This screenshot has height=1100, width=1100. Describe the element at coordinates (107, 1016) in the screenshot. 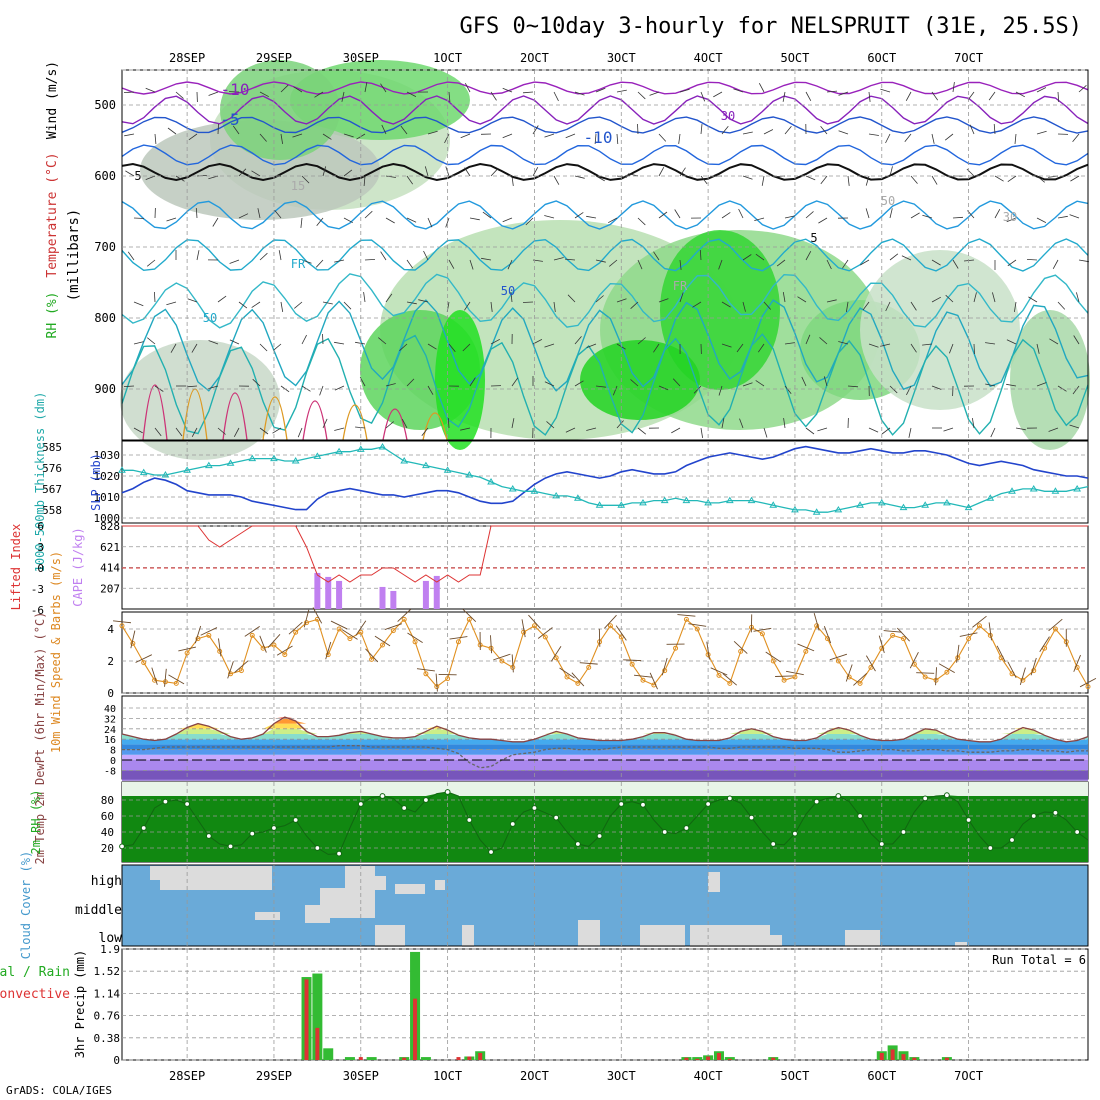

I see `precip-tick-label: 0.76` at that location.